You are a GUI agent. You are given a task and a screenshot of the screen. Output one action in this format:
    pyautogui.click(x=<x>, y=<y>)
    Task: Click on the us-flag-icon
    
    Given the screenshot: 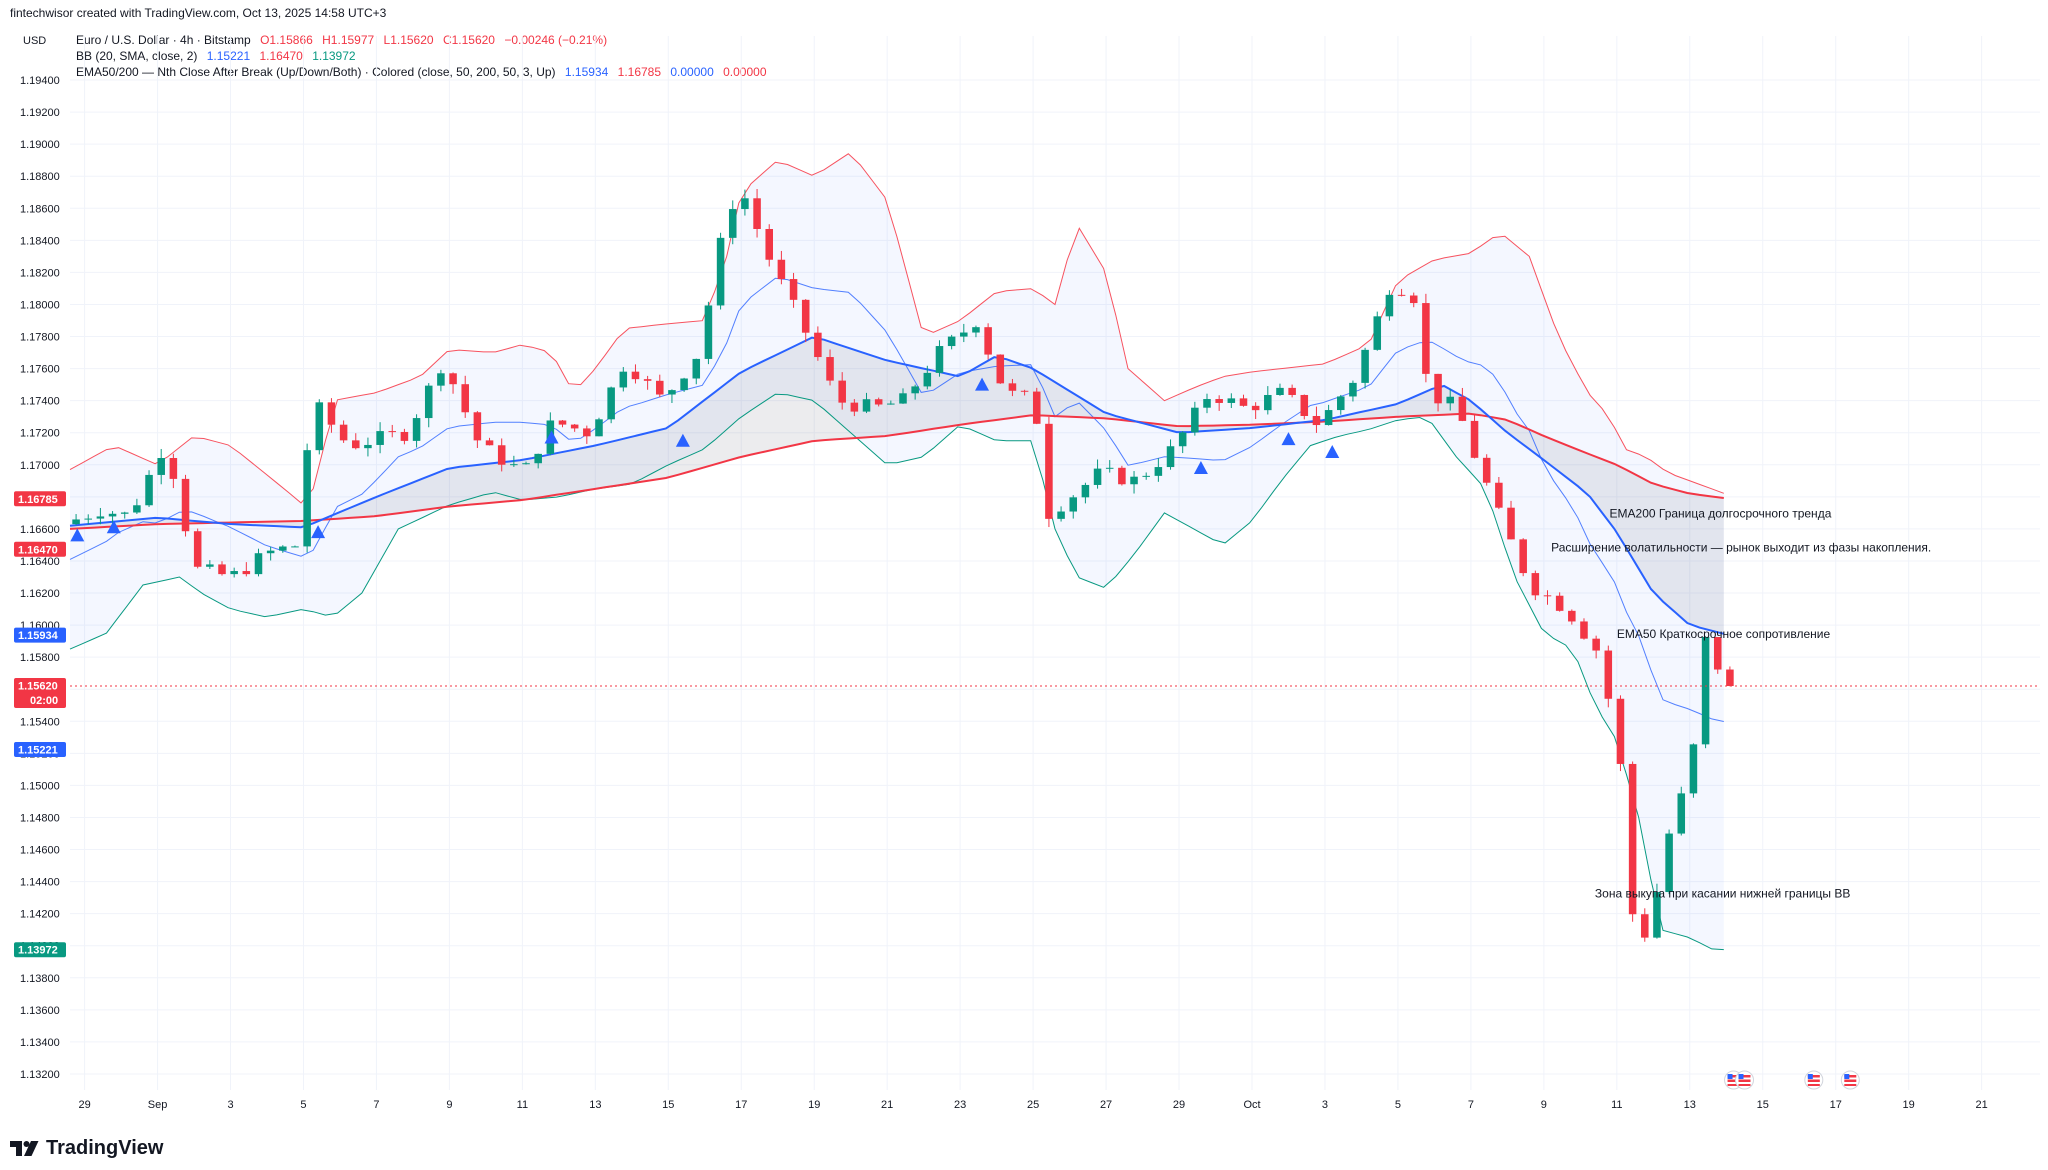 What is the action you would take?
    pyautogui.click(x=1850, y=1080)
    